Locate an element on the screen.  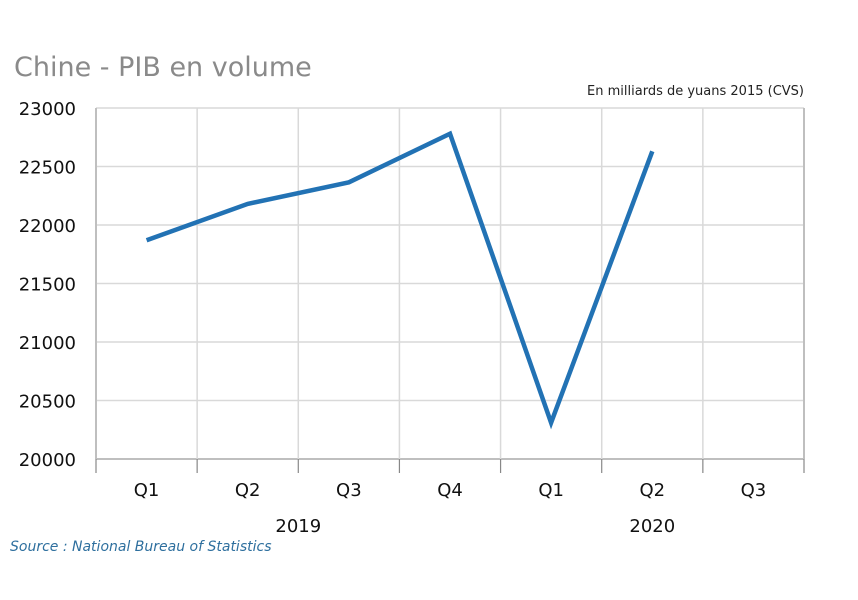
y-tick-label: 22000 is located at coordinates (47, 226).